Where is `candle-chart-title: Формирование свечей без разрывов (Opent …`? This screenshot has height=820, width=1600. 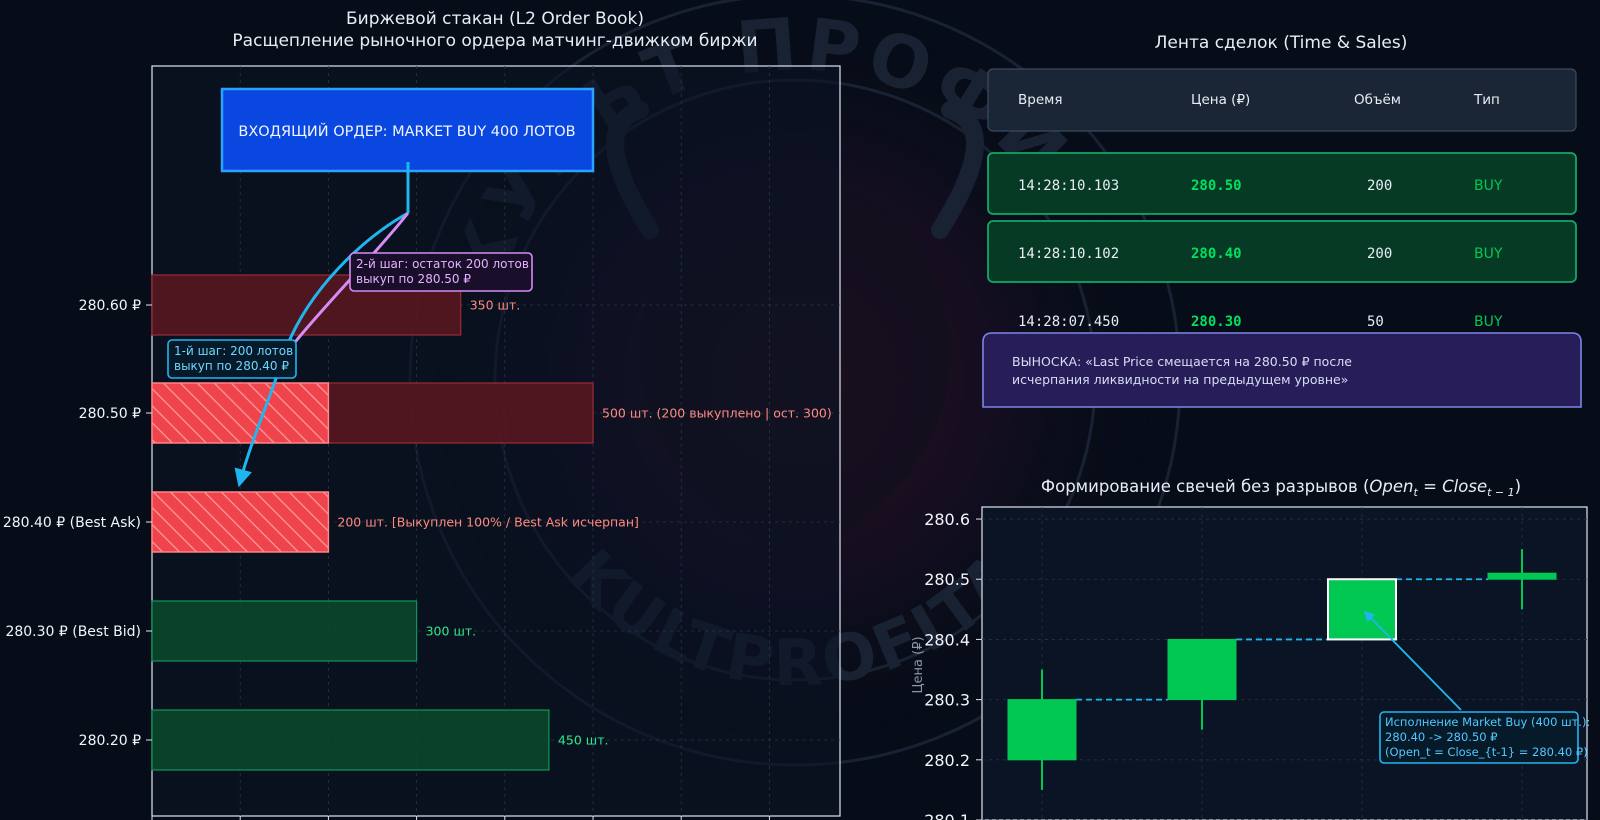 candle-chart-title: Формирование свечей без разрывов (Opent … is located at coordinates (1281, 488).